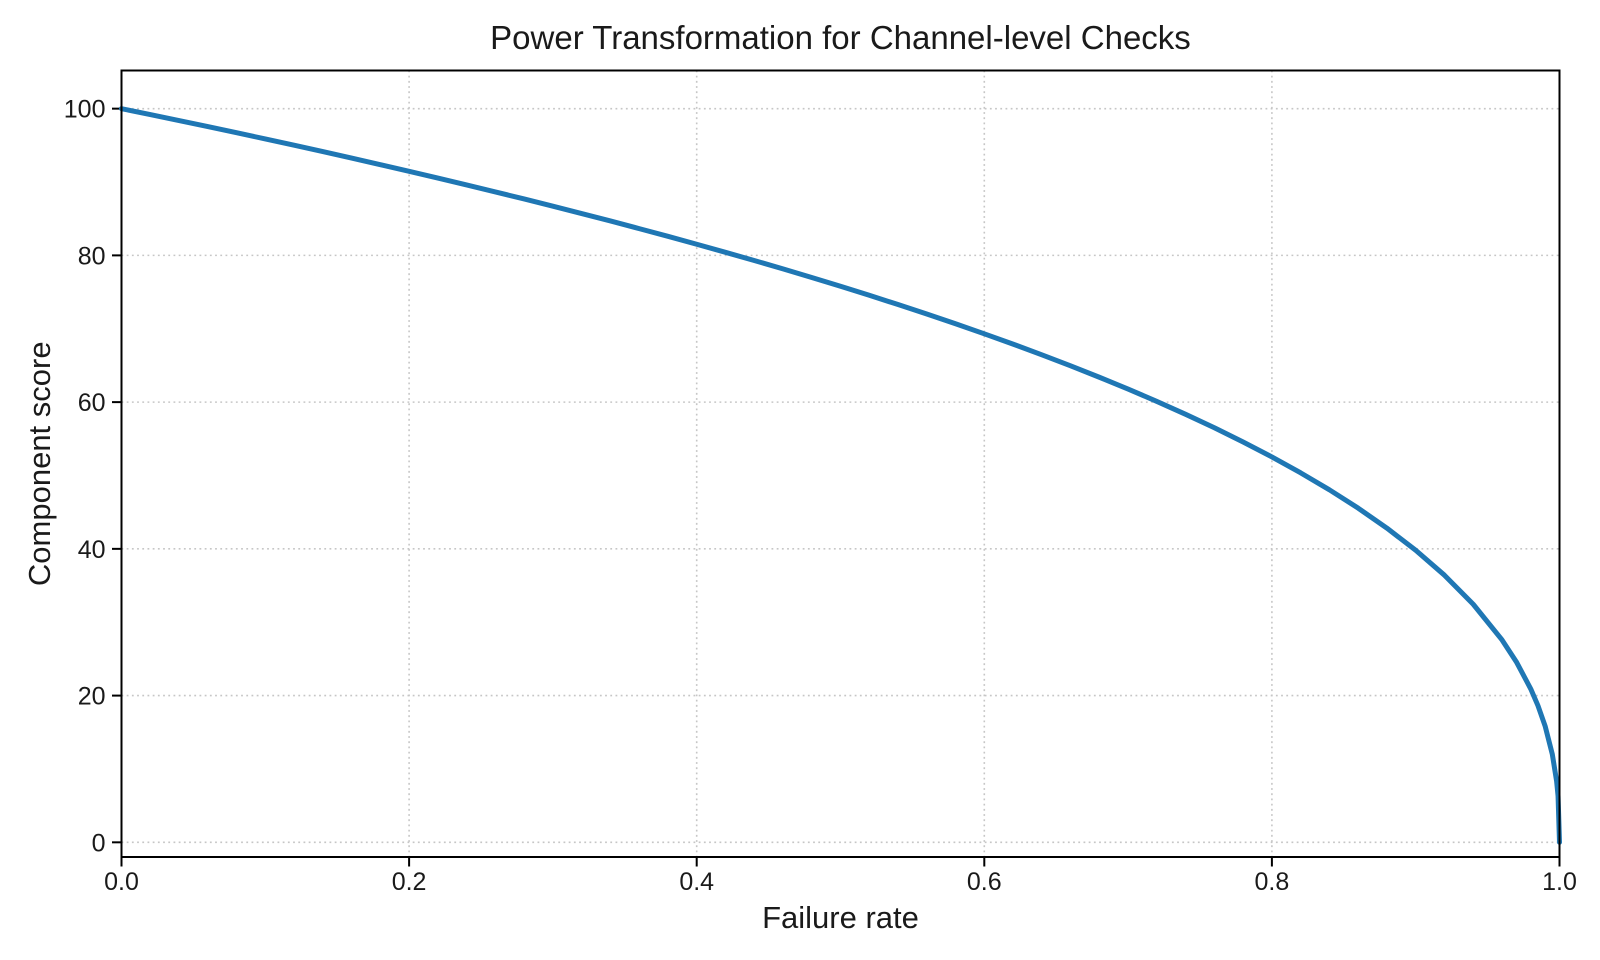 This screenshot has width=1600, height=960. Describe the element at coordinates (840, 917) in the screenshot. I see `x-axis-label: Failure rate` at that location.